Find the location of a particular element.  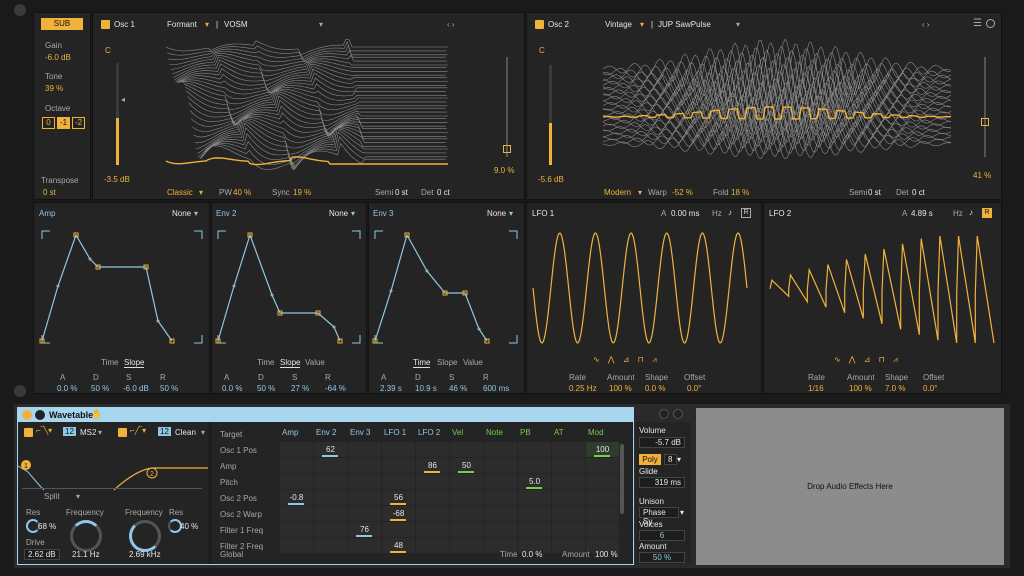

env3-target-select: None is located at coordinates (497, 213).